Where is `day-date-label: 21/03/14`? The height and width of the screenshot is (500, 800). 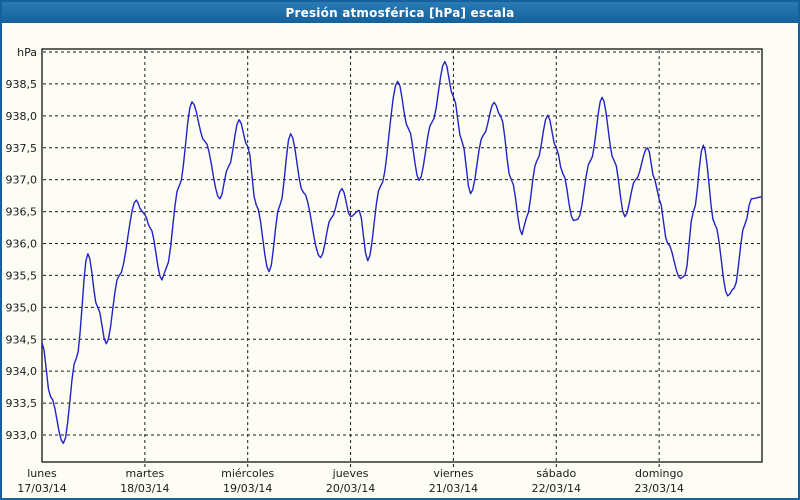 day-date-label: 21/03/14 is located at coordinates (453, 488).